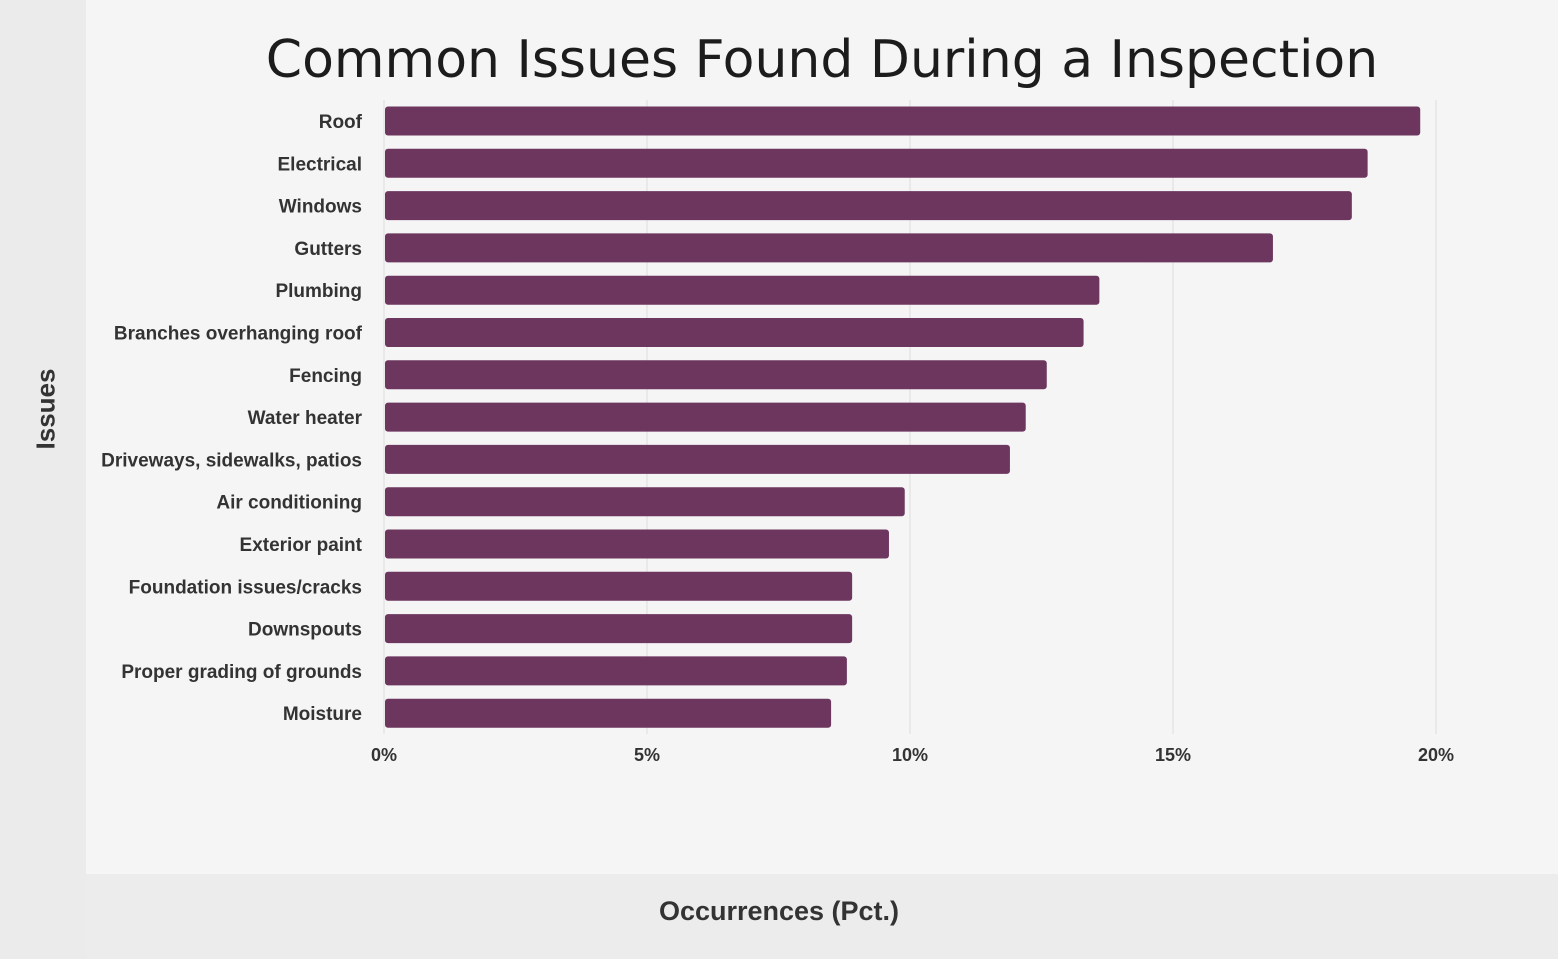  What do you see at coordinates (245, 587) in the screenshot?
I see `category-label: Foundation issues/cracks` at bounding box center [245, 587].